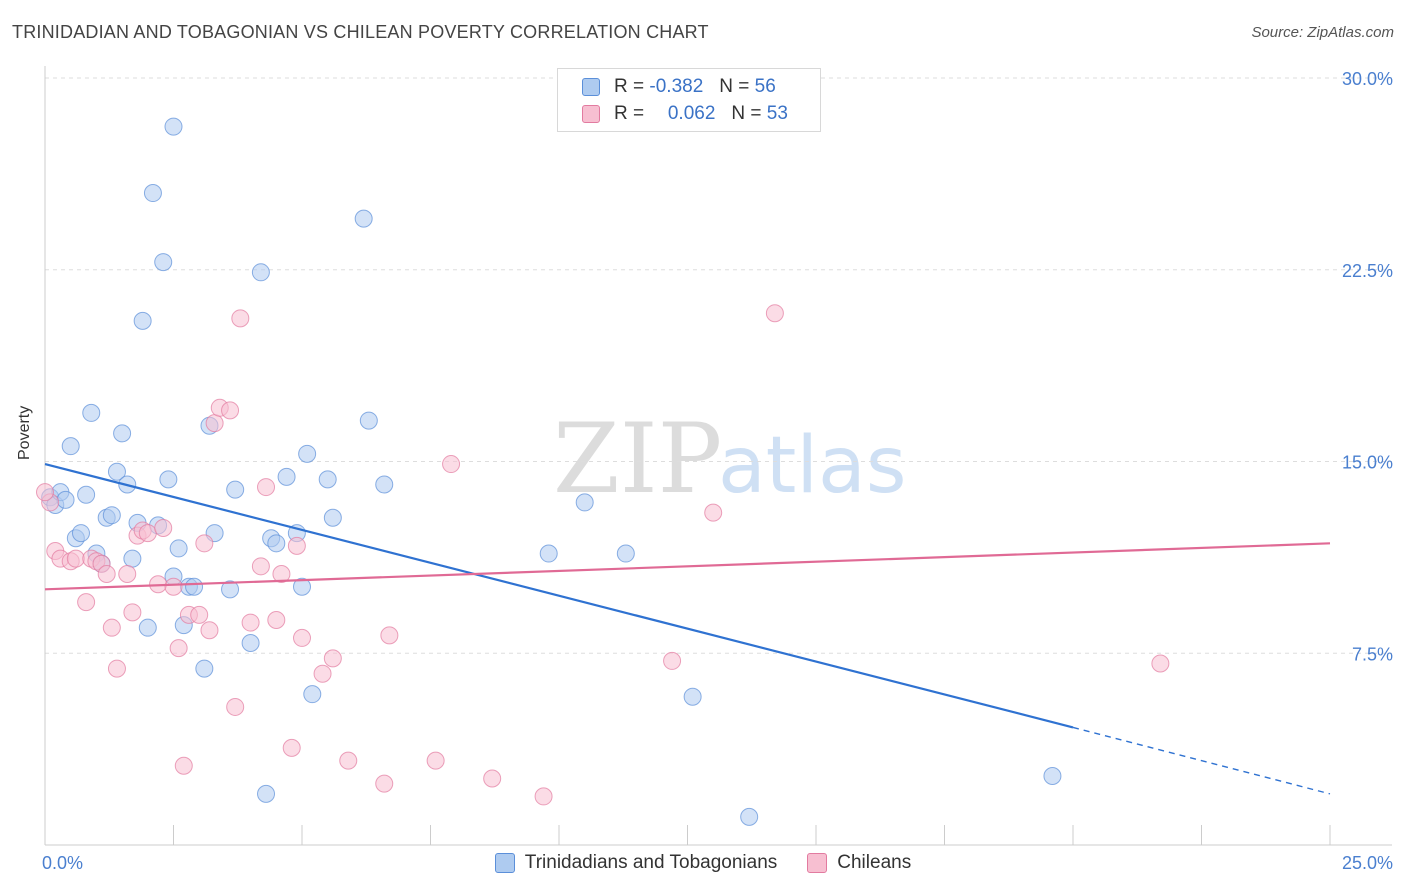  I want to click on legend-n-value: 53, so click(777, 113).